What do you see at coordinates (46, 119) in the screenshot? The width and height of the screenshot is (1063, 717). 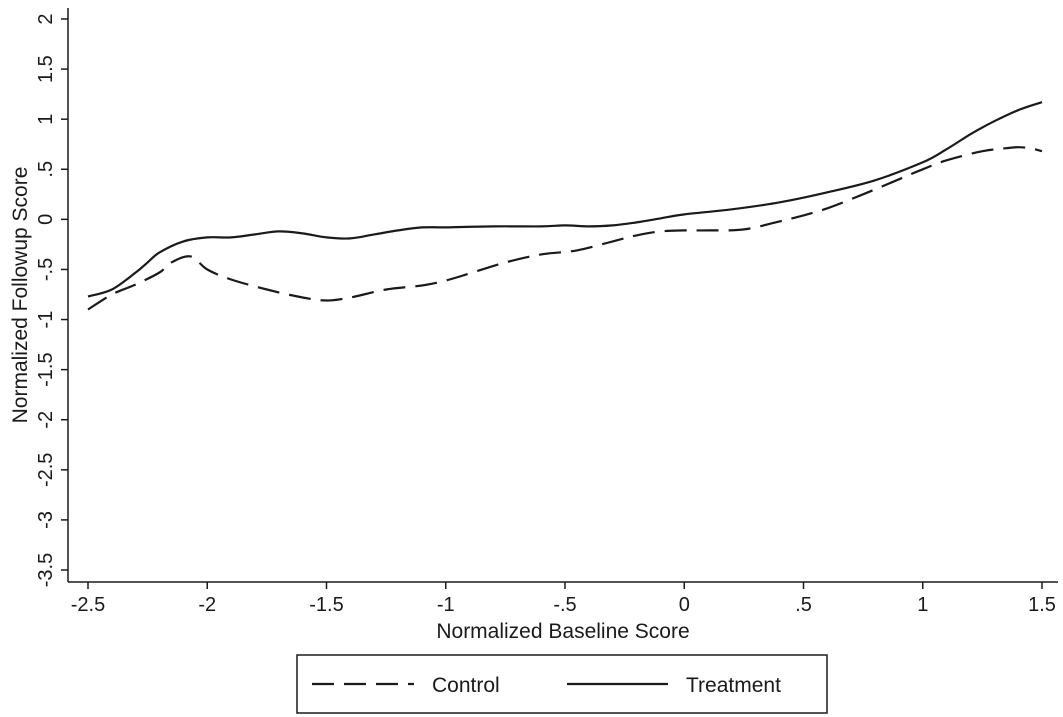 I see `y-tick-label: 1` at bounding box center [46, 119].